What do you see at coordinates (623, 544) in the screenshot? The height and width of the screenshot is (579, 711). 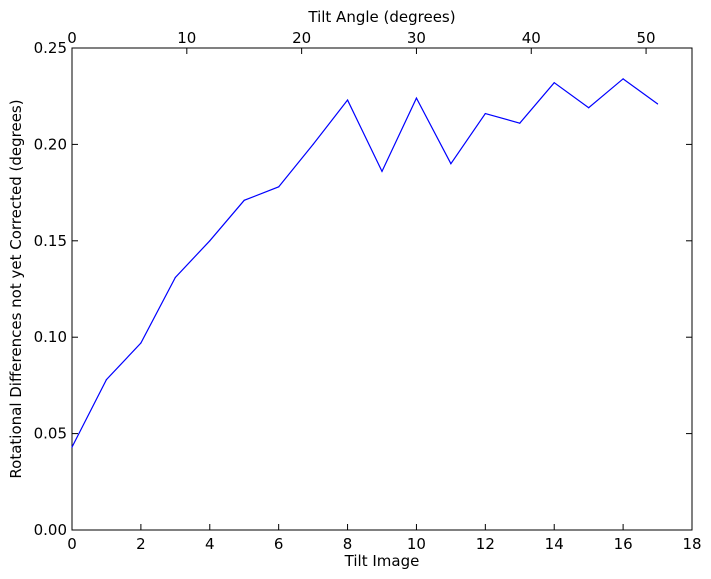 I see `x-tick-label: 16` at bounding box center [623, 544].